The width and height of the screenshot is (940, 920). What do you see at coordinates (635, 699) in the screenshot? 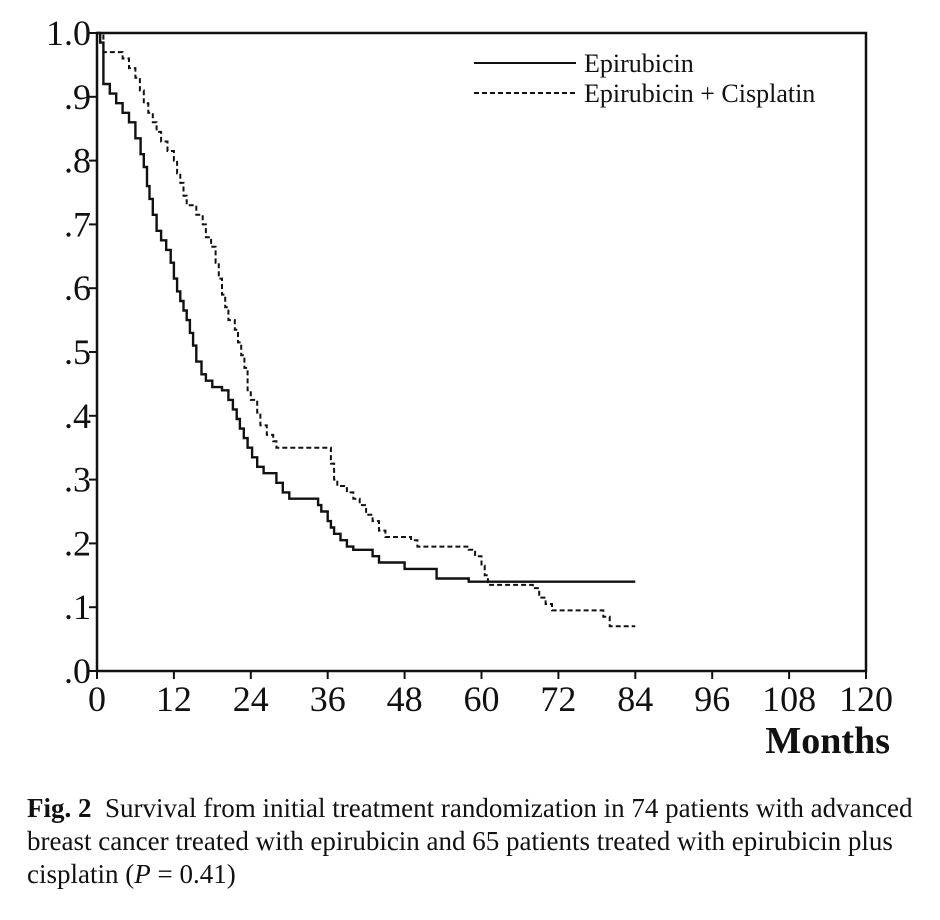
I see `x-tick-label: 84` at bounding box center [635, 699].